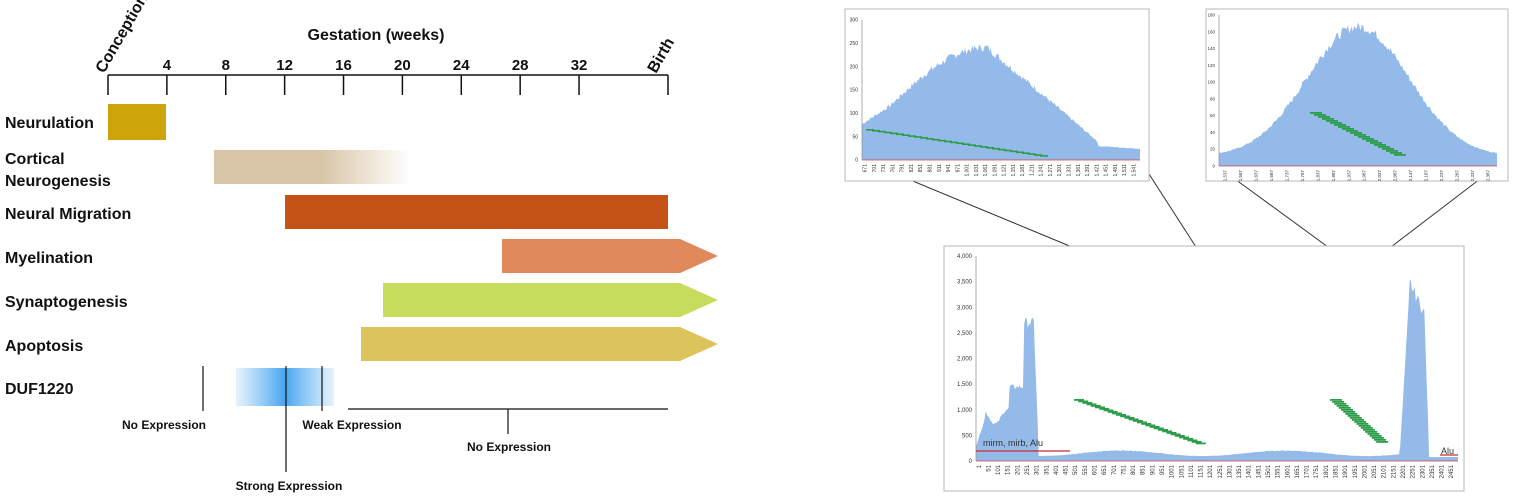 The height and width of the screenshot is (500, 1519). What do you see at coordinates (965, 411) in the screenshot?
I see `main-y-tick: 1,000` at bounding box center [965, 411].